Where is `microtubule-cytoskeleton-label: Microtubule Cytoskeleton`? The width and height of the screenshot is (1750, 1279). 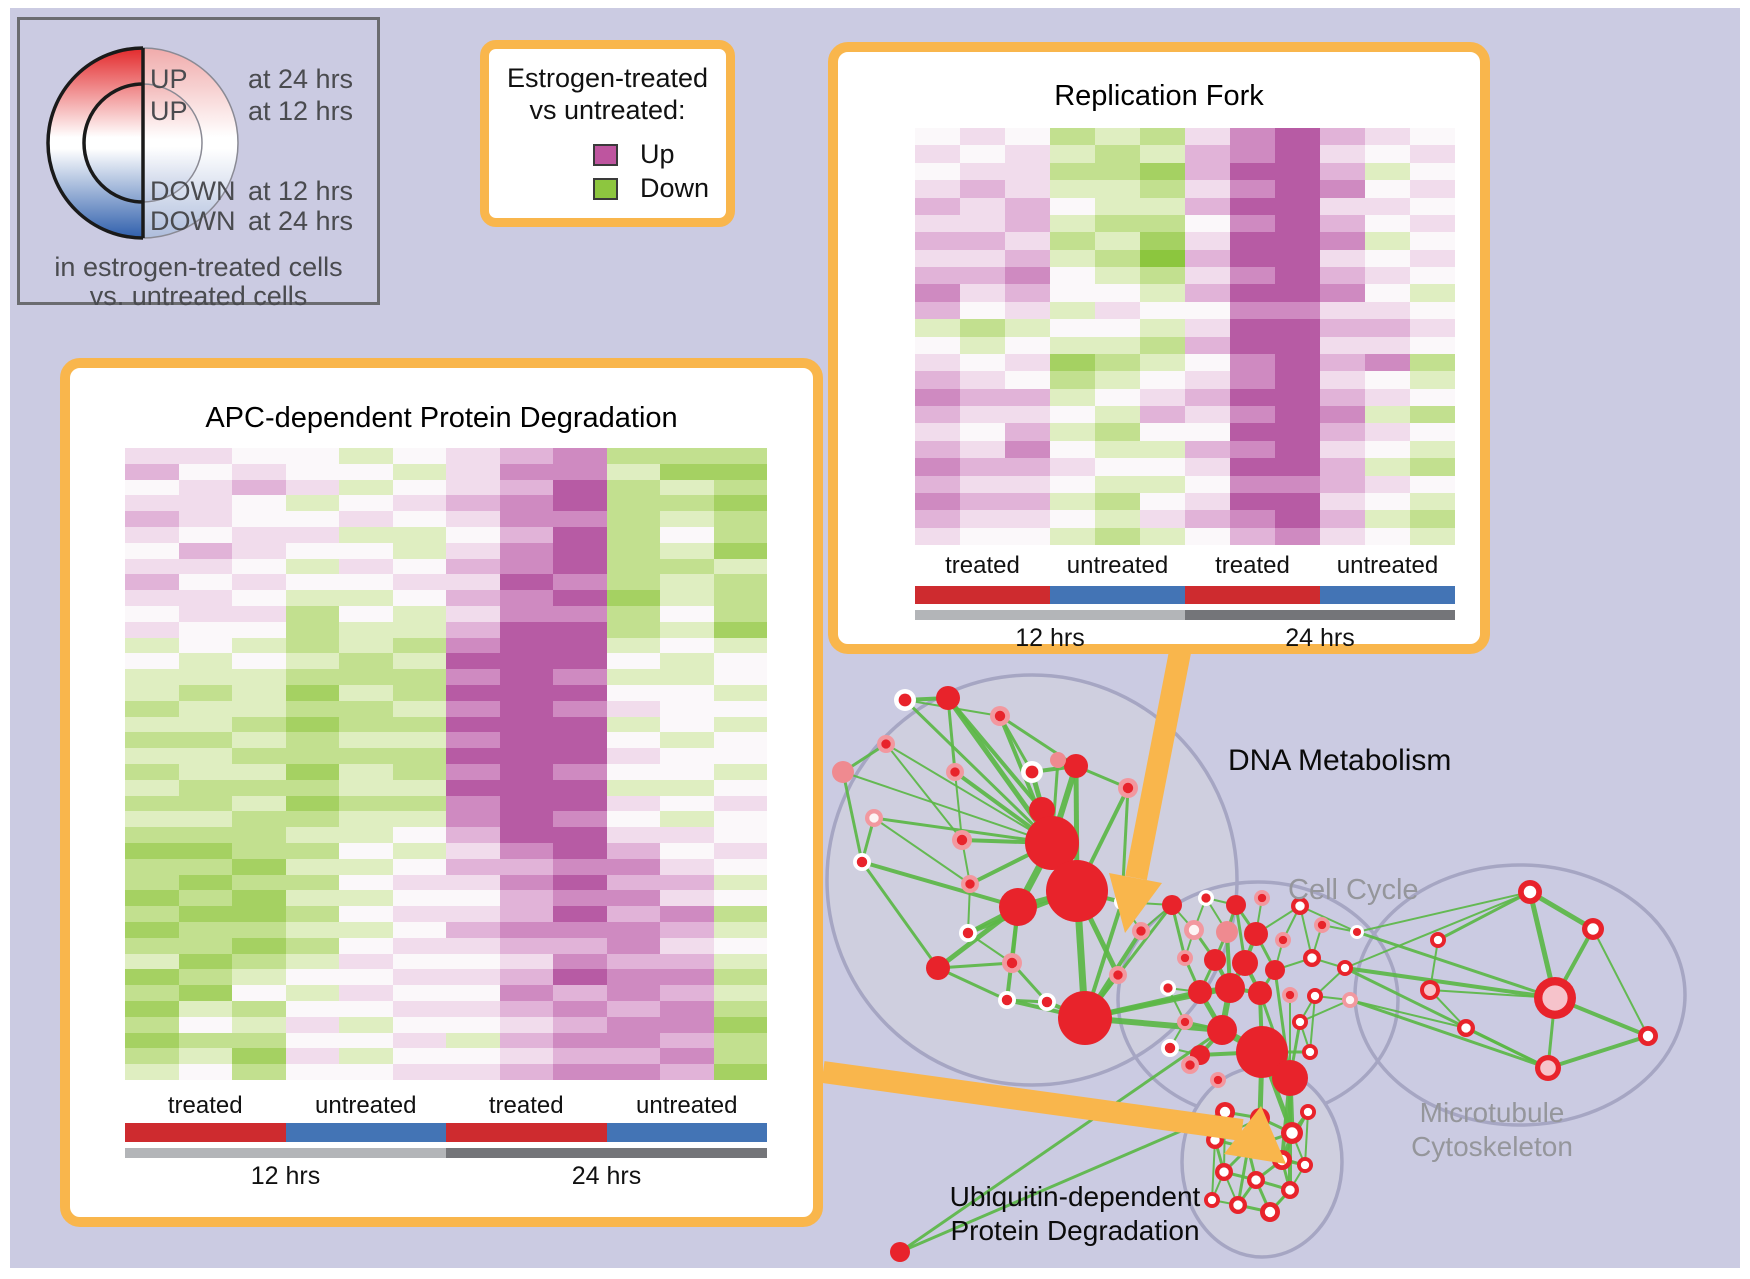 microtubule-cytoskeleton-label: Microtubule Cytoskeleton is located at coordinates (1492, 1130).